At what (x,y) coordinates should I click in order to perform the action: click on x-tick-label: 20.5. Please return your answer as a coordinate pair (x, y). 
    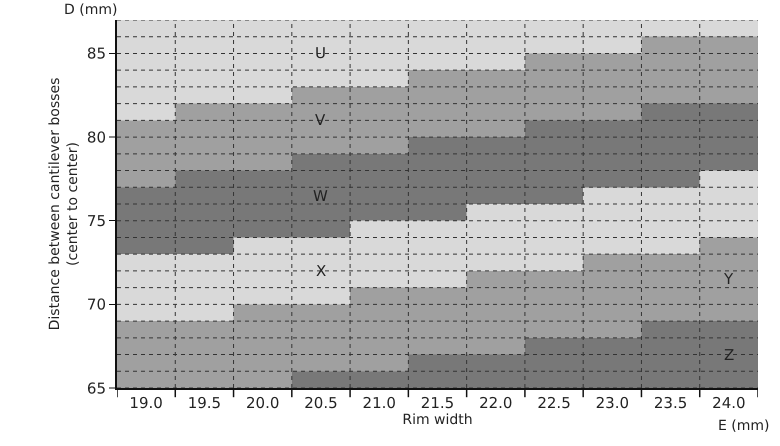
    Looking at the image, I should click on (321, 403).